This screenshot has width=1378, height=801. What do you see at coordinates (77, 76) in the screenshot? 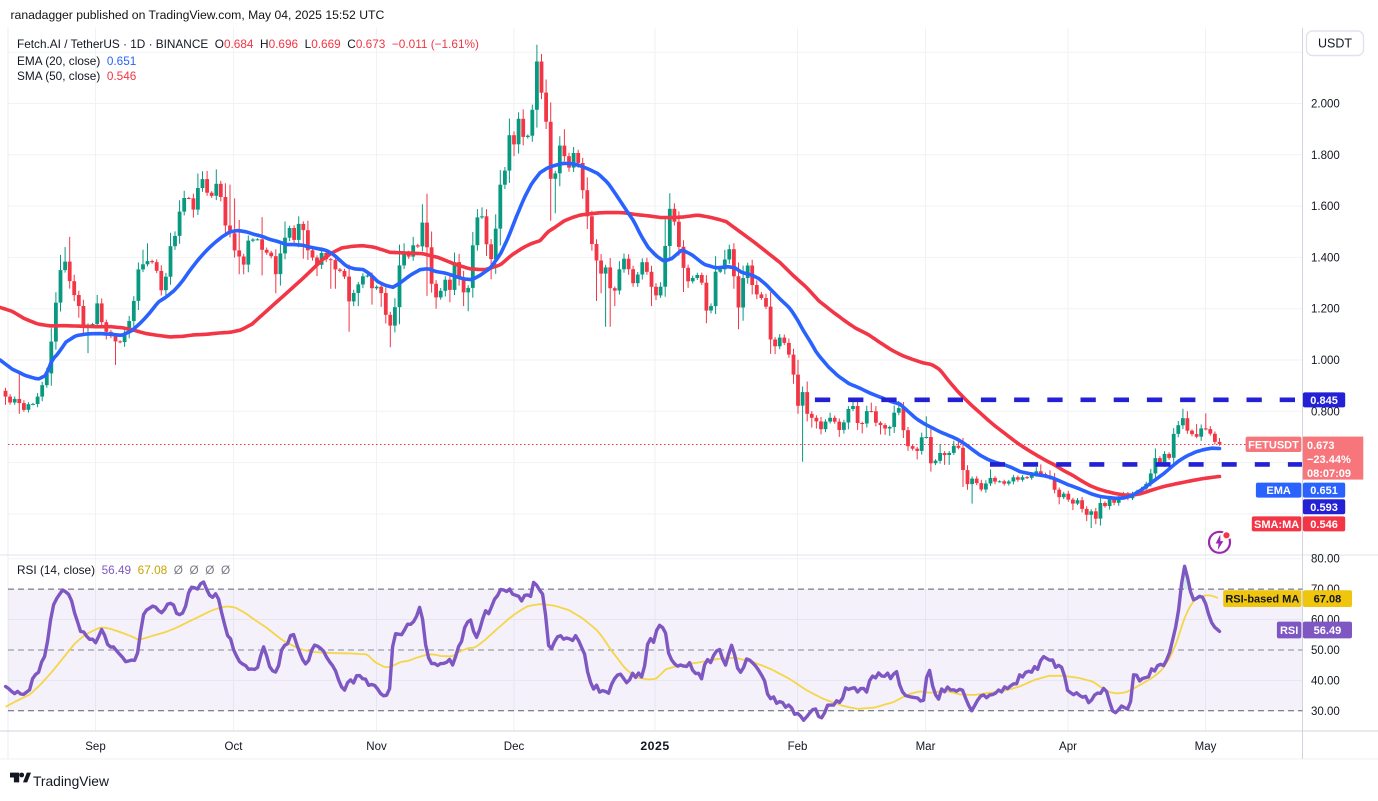
I see `svg-text: SMA (50, close) 0.546` at bounding box center [77, 76].